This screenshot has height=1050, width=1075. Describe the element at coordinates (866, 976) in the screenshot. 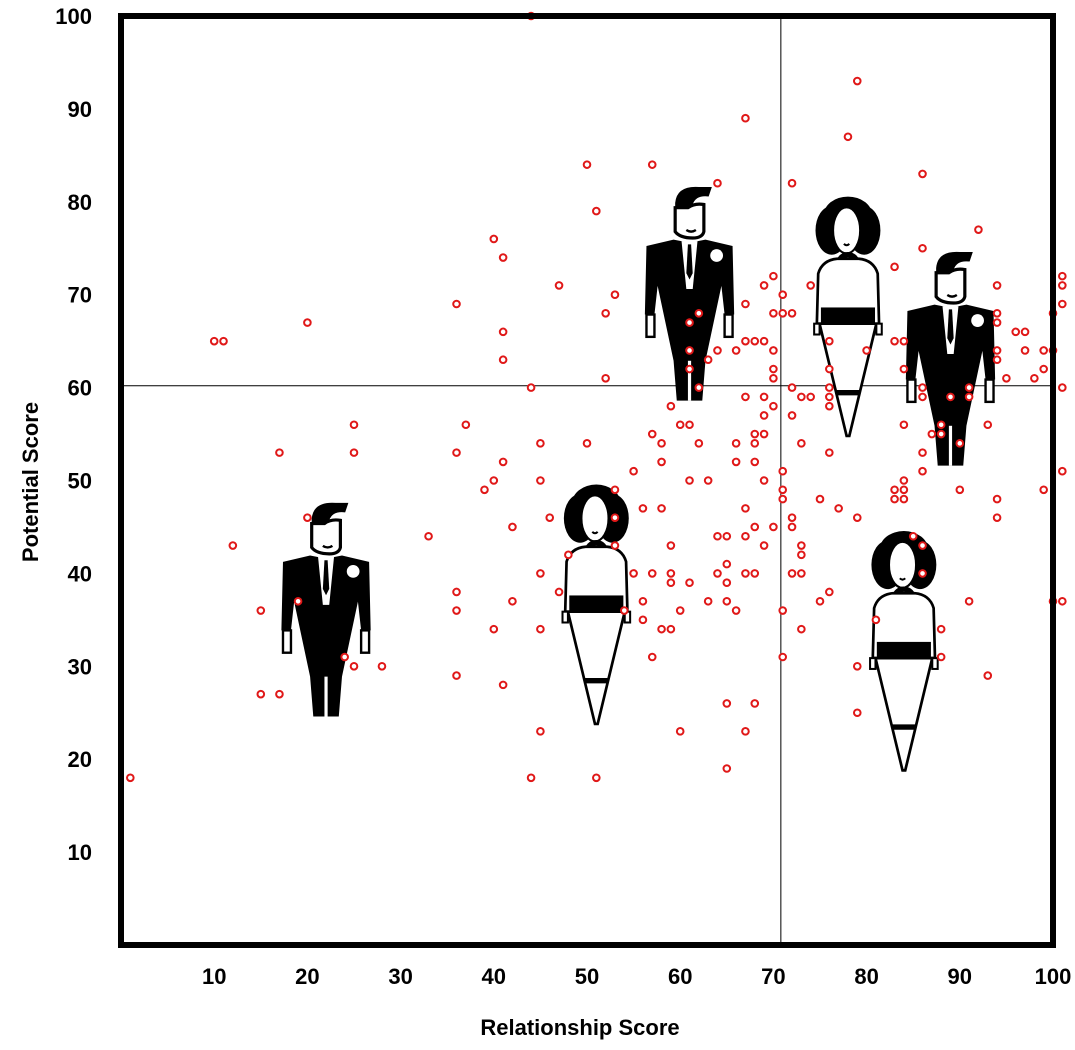

I see `x-tick-label: 80` at that location.